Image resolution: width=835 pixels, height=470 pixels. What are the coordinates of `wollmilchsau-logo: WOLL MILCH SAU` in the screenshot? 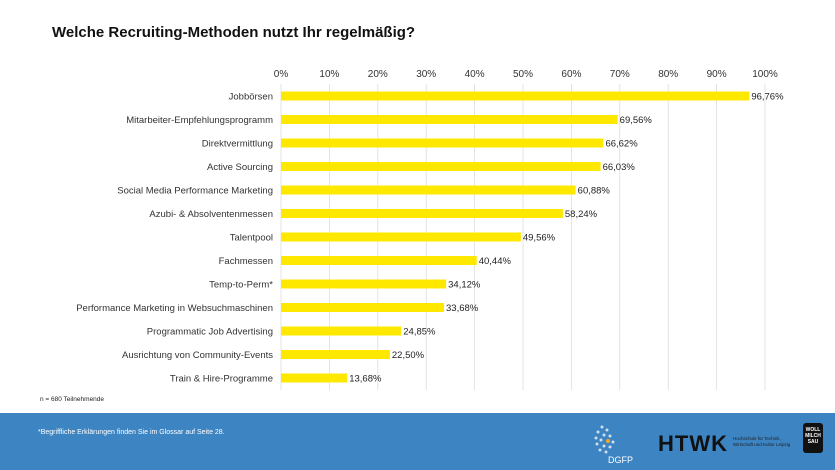 It's located at (813, 438).